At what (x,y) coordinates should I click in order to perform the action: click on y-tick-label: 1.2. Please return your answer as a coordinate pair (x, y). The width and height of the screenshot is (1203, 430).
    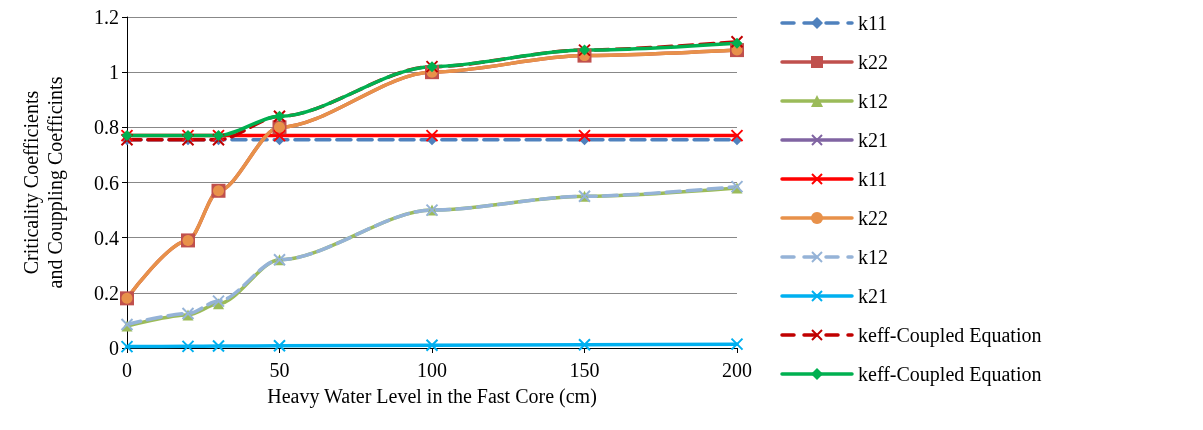
    Looking at the image, I should click on (106, 17).